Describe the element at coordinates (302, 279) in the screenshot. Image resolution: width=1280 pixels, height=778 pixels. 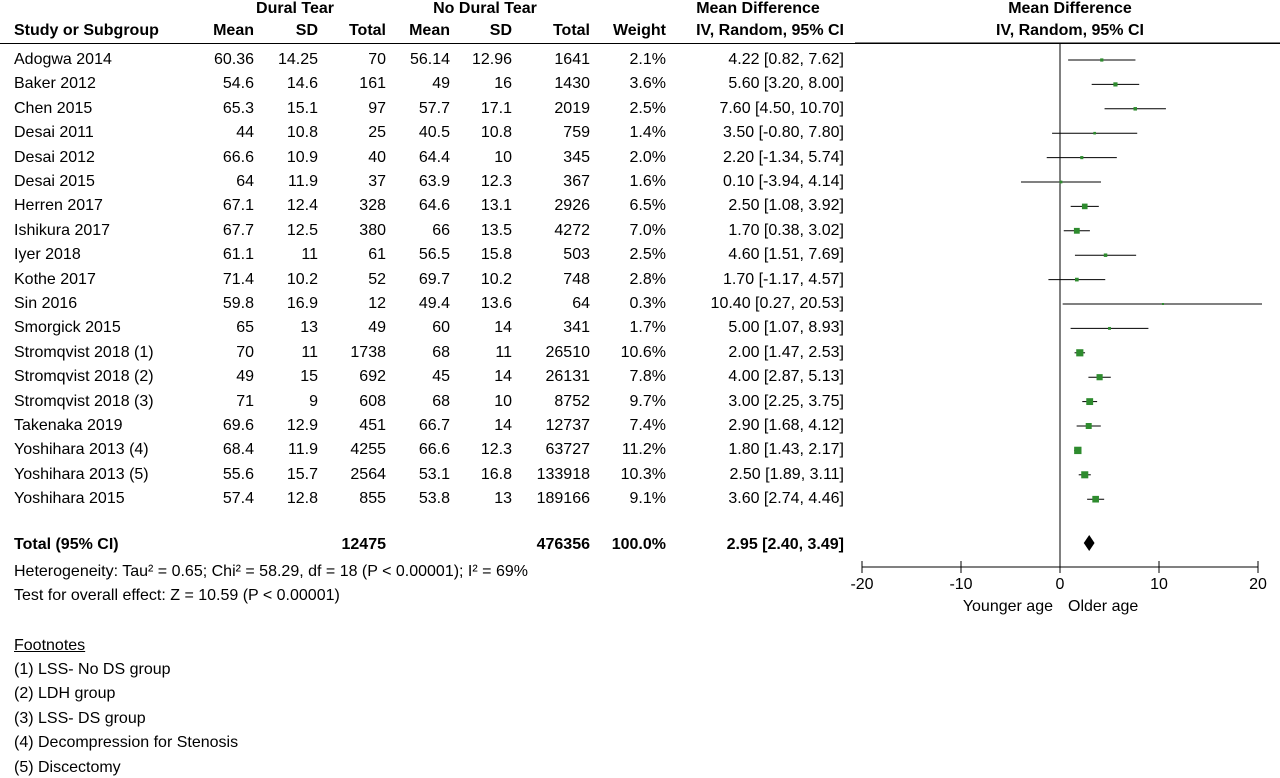
I see `sd1-cell: 10.2` at that location.